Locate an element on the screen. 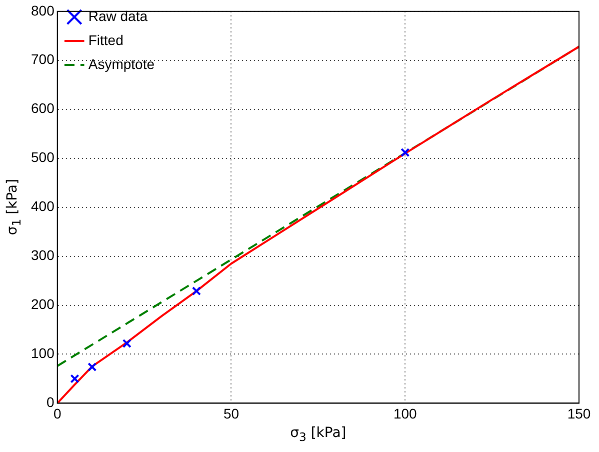  x-tick-label: 50 is located at coordinates (231, 413).